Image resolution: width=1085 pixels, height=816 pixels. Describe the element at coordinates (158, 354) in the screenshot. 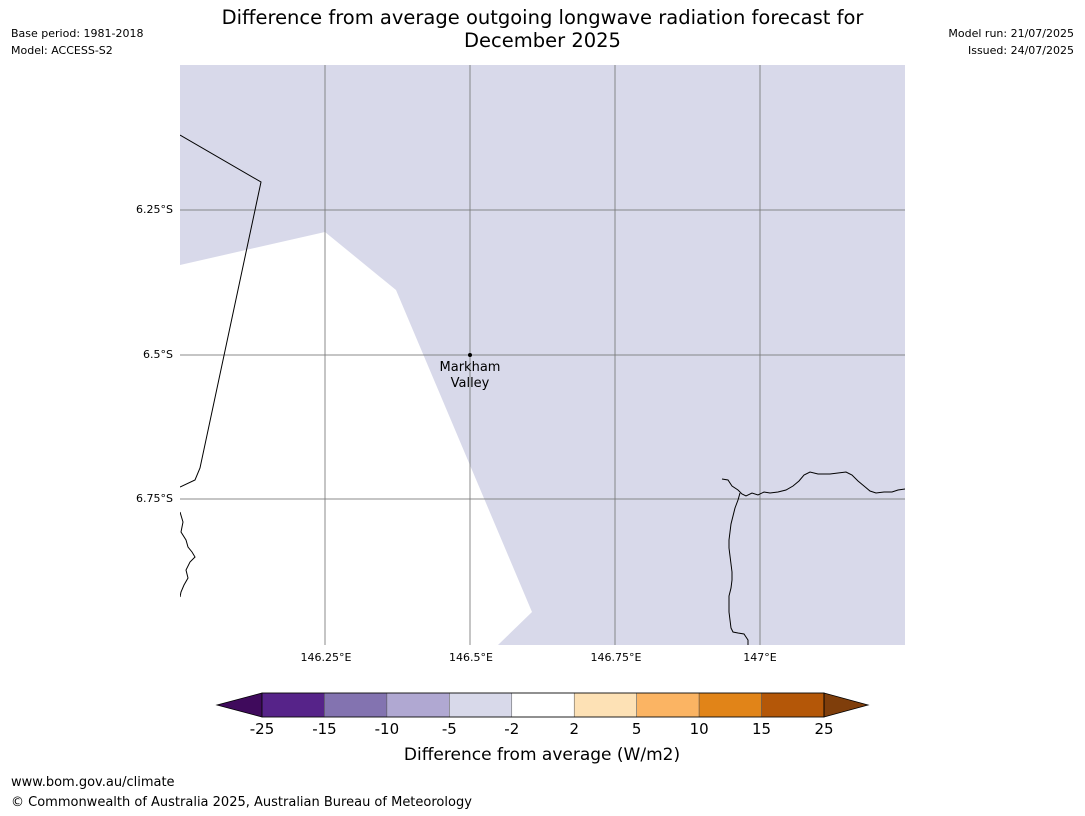

I see `lat-label: 6.5°S` at that location.